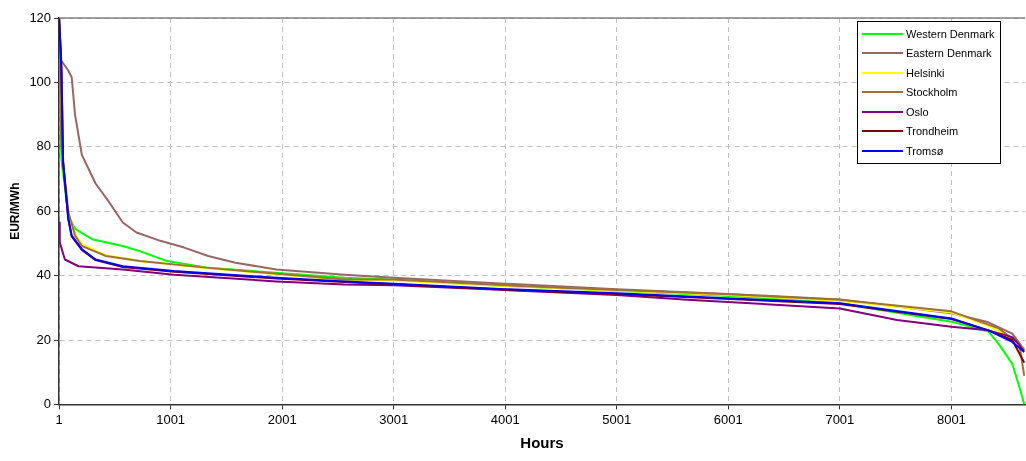 This screenshot has height=461, width=1026. I want to click on x-tick-label: 2001, so click(282, 419).